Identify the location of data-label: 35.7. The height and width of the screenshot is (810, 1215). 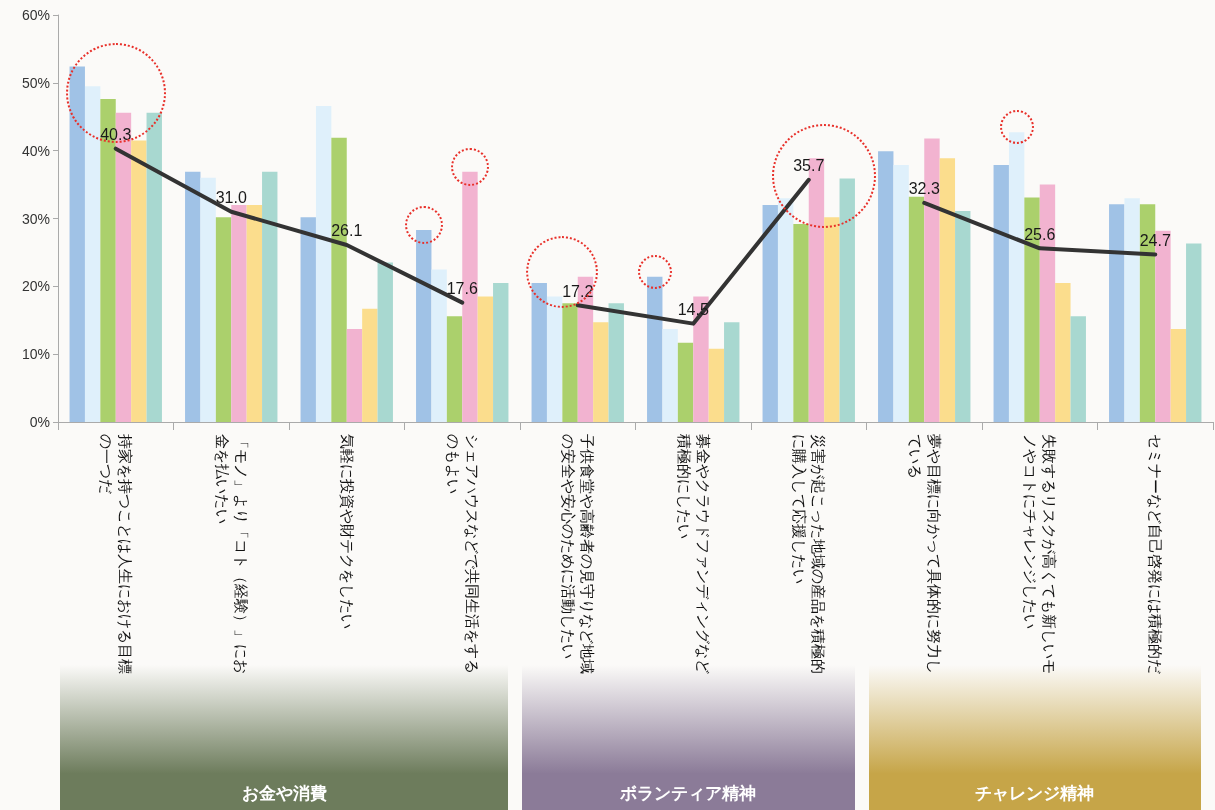
(809, 166).